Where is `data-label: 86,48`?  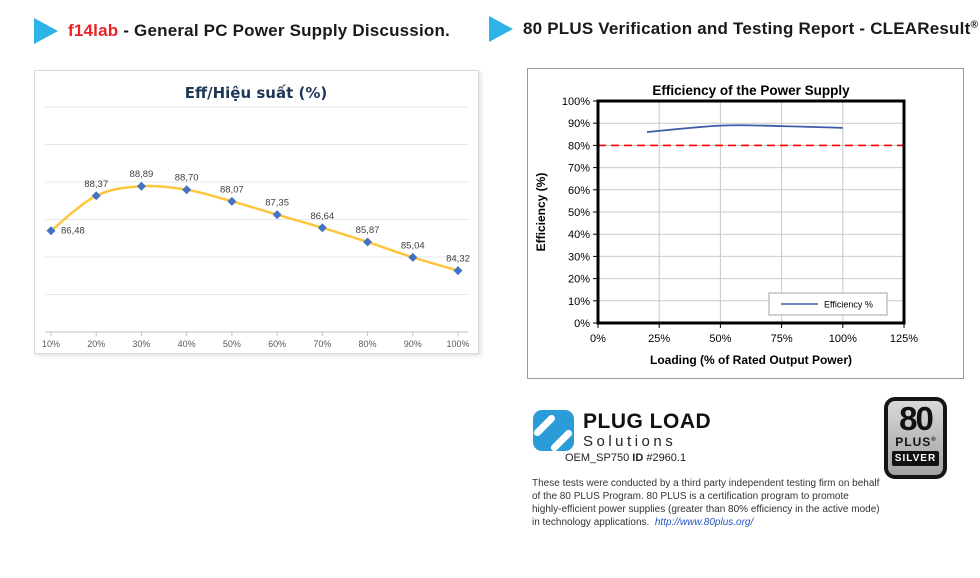 data-label: 86,48 is located at coordinates (73, 231).